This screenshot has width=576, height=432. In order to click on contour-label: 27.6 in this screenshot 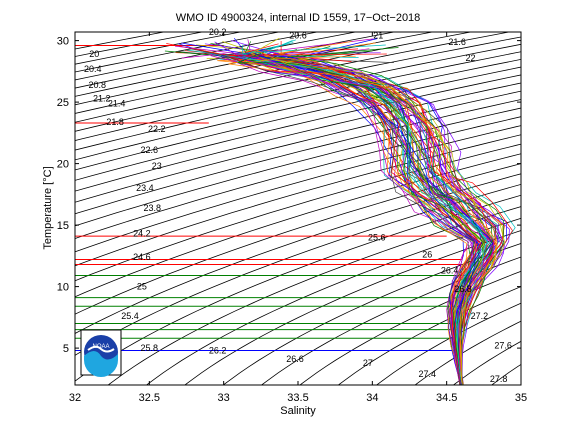, I will do `click(503, 346)`.